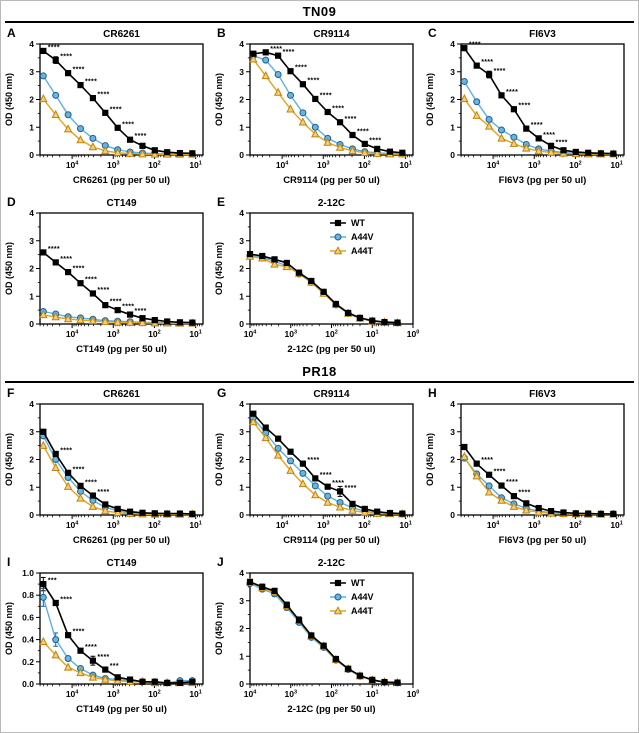  I want to click on series-A44T, so click(324, 631).